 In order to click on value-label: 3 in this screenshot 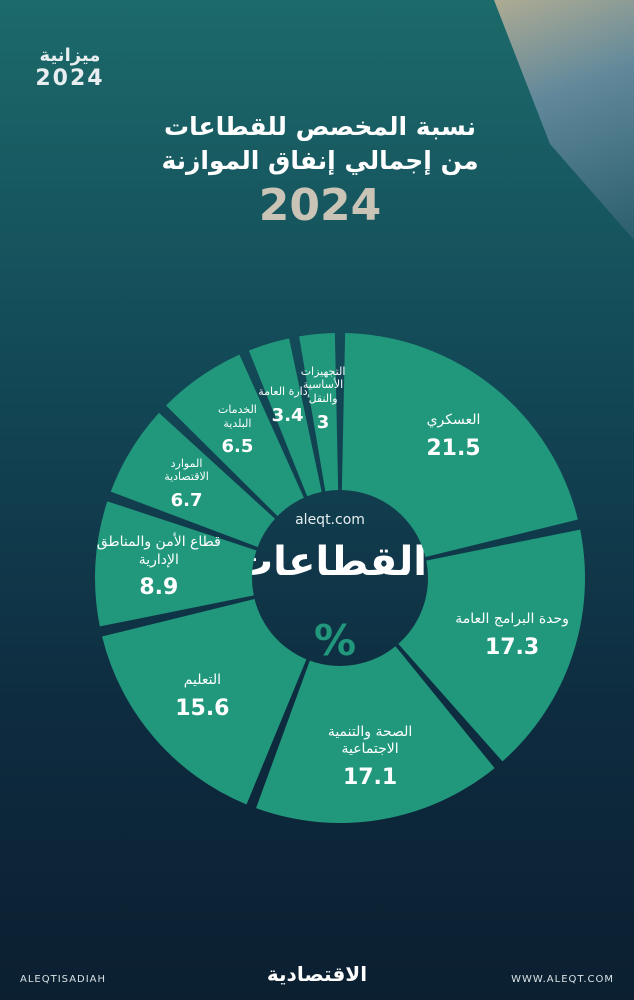, I will do `click(323, 422)`.